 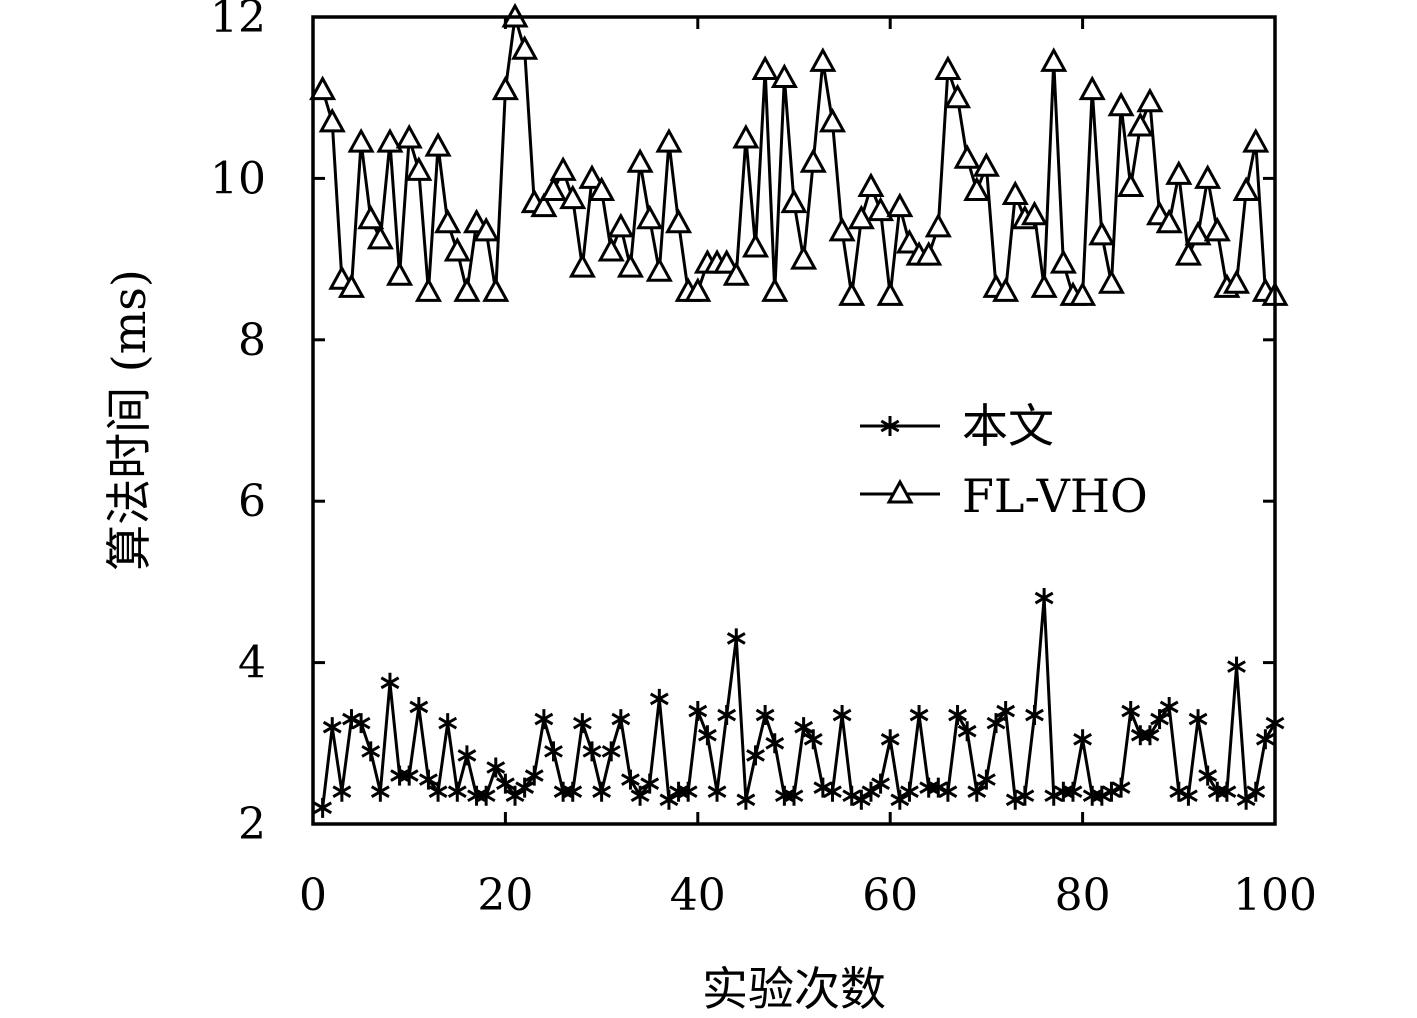 I want to click on y-tick-label: 4, so click(x=252, y=663).